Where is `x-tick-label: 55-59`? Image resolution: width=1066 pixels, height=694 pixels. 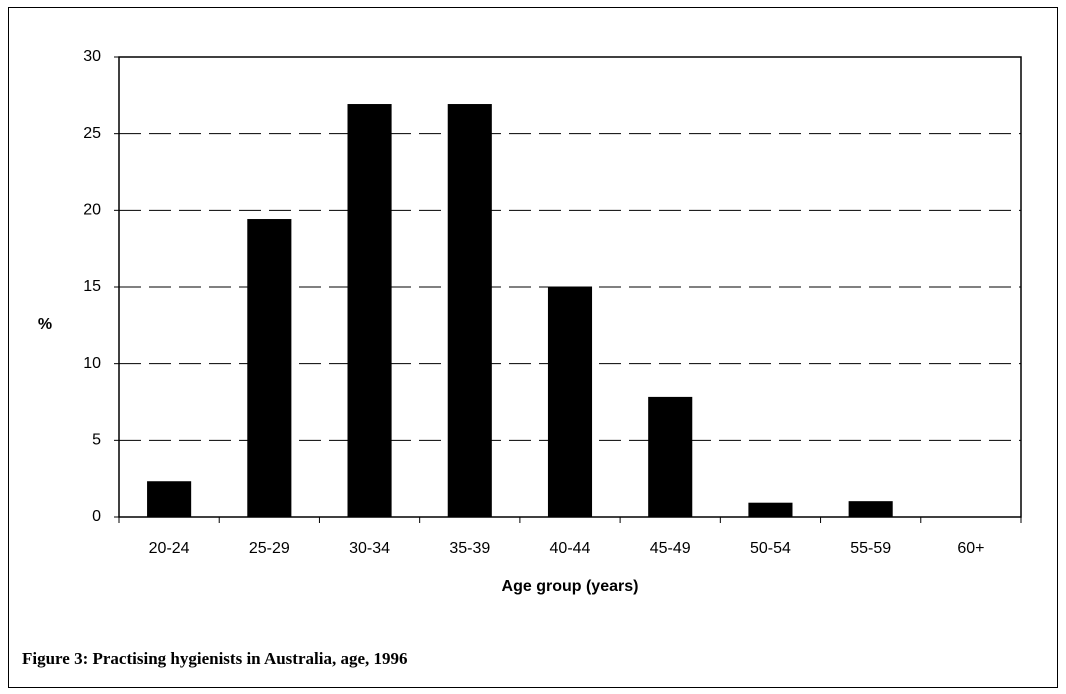
x-tick-label: 55-59 is located at coordinates (870, 548).